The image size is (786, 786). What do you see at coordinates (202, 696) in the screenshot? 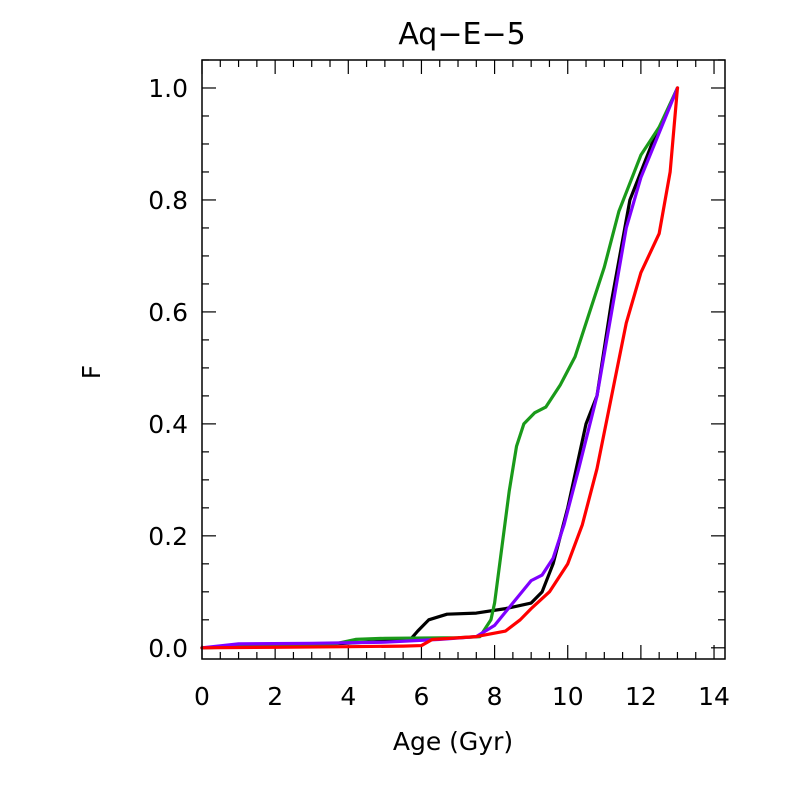
I see `x-tick-label: 0` at bounding box center [202, 696].